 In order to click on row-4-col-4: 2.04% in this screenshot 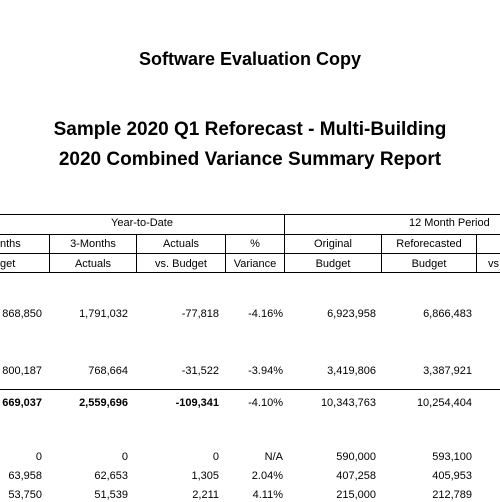, I will do `click(267, 476)`.